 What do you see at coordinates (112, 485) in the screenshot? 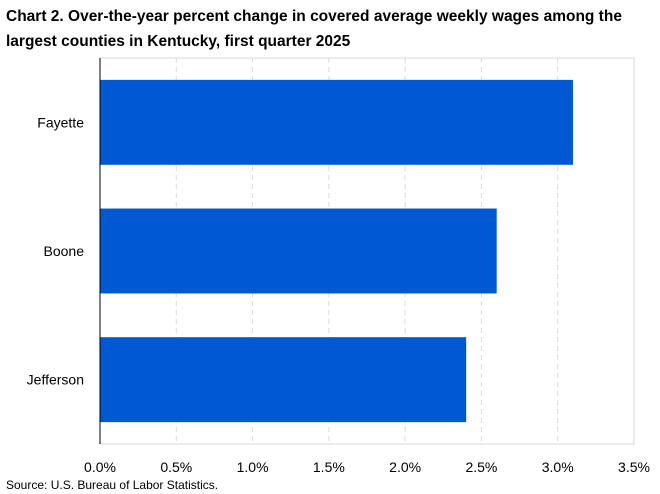
I see `source-note: Source: U.S. Bureau of Labor Statistics.` at bounding box center [112, 485].